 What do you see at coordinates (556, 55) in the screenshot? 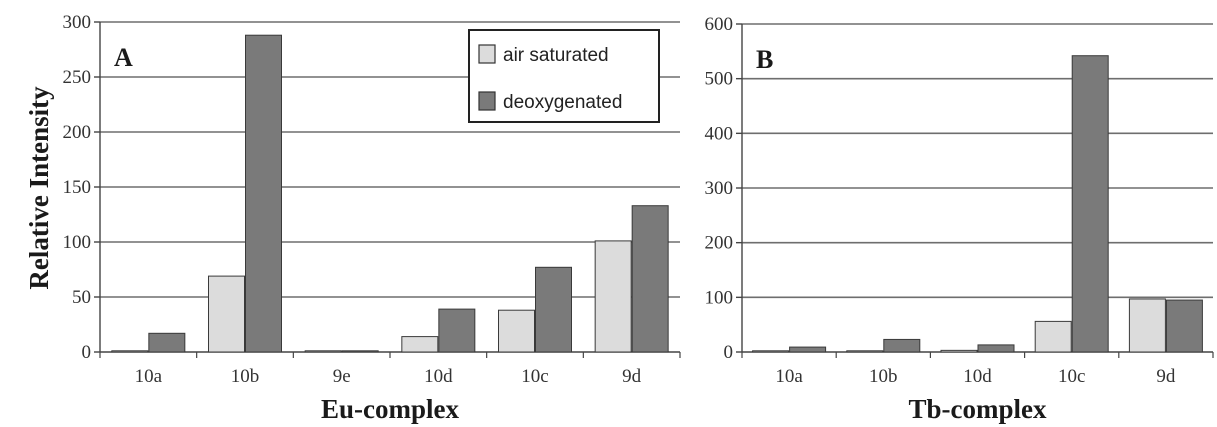
I see `legend-label: air saturated` at bounding box center [556, 55].